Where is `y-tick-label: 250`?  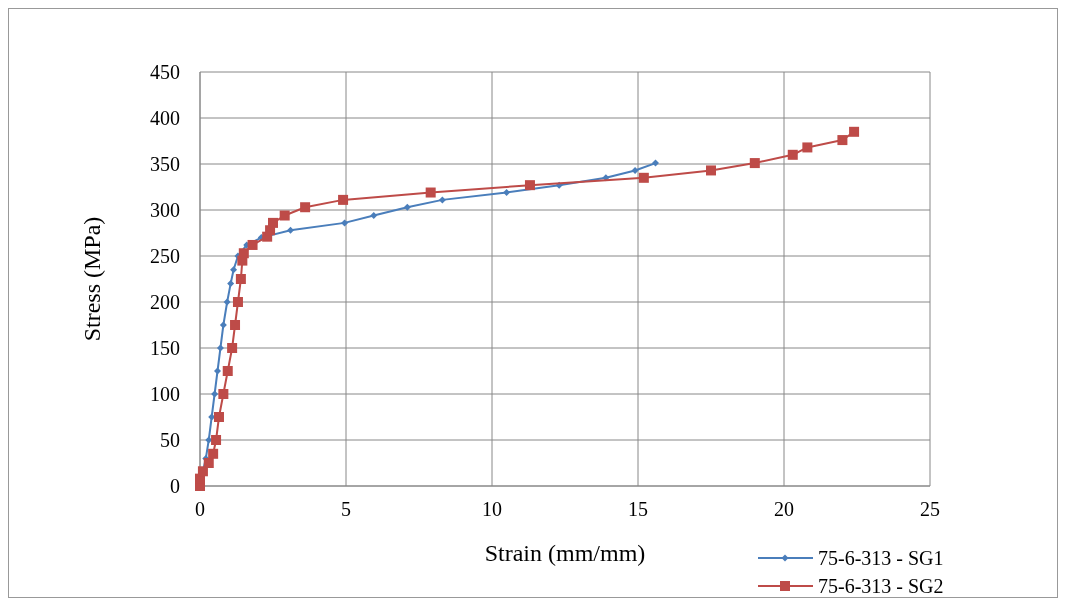 y-tick-label: 250 is located at coordinates (165, 256).